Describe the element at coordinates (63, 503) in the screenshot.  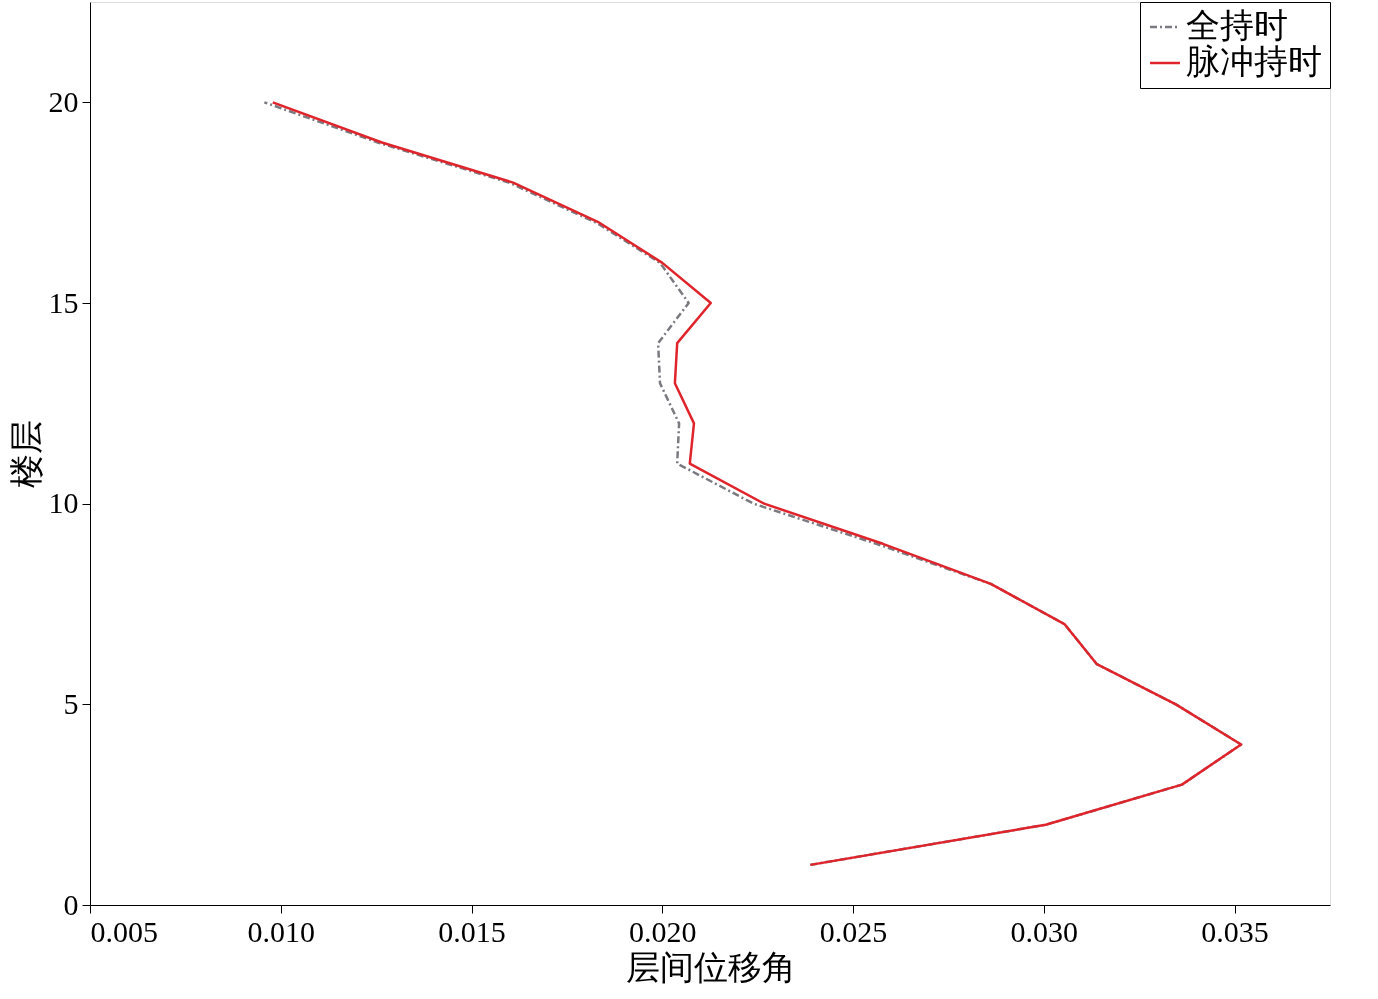
I see `y-tick-label: 10` at that location.